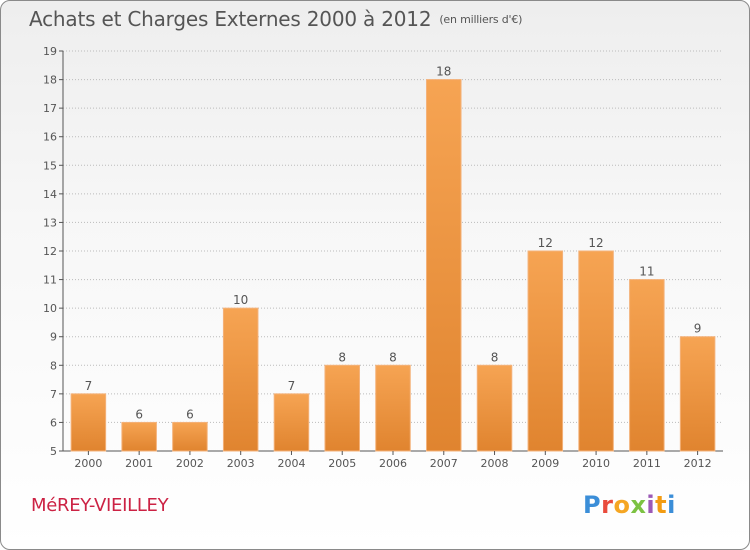  I want to click on y-tick-label: 6, so click(53, 422).